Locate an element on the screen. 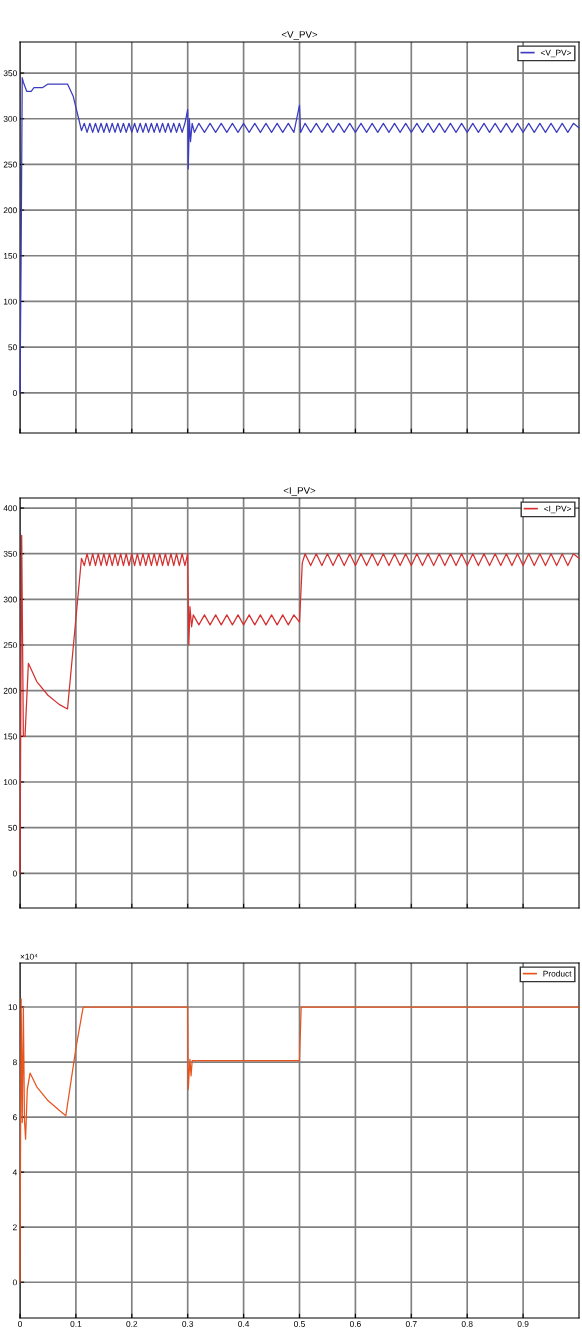 This screenshot has width=582, height=1337. x-tick-label: 0.6 is located at coordinates (355, 1324).